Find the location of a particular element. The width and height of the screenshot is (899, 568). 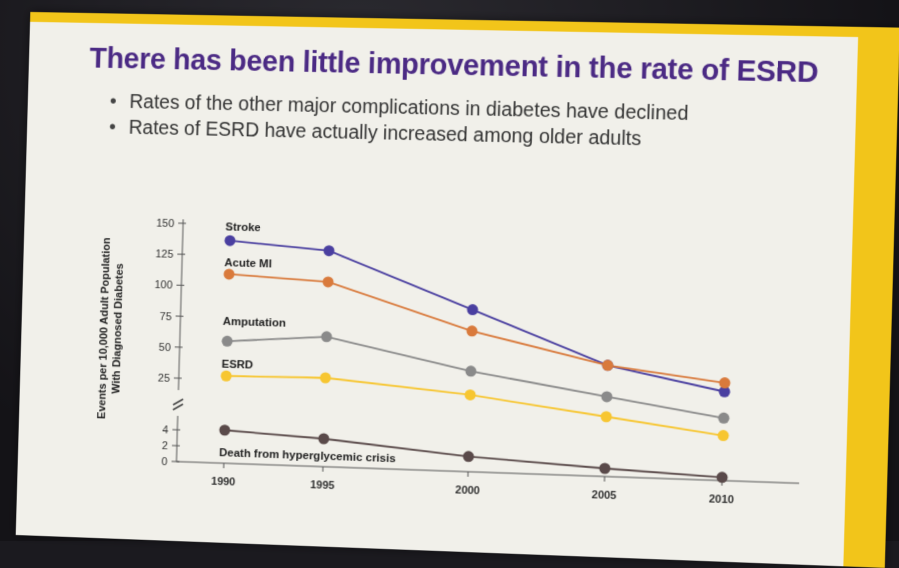

x-tick-label: 1990 is located at coordinates (223, 482).